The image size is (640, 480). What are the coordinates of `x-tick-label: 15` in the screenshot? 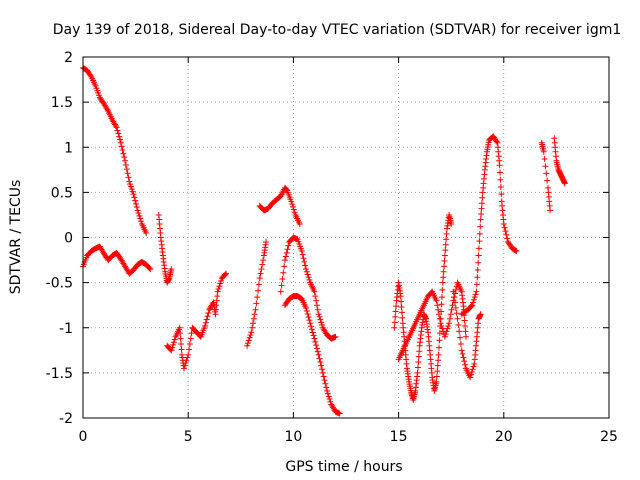 It's located at (399, 437).